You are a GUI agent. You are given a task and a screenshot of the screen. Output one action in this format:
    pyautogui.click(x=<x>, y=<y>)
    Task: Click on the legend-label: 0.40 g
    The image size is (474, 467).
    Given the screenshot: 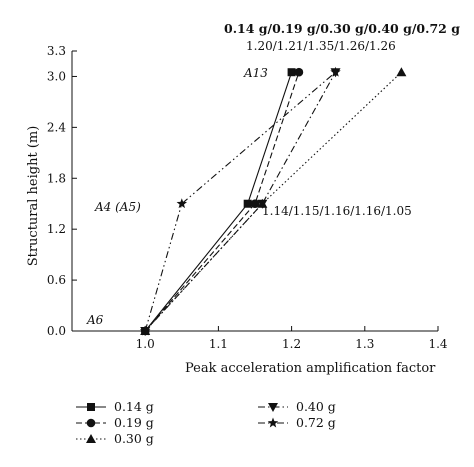 What is the action you would take?
    pyautogui.click(x=316, y=406)
    